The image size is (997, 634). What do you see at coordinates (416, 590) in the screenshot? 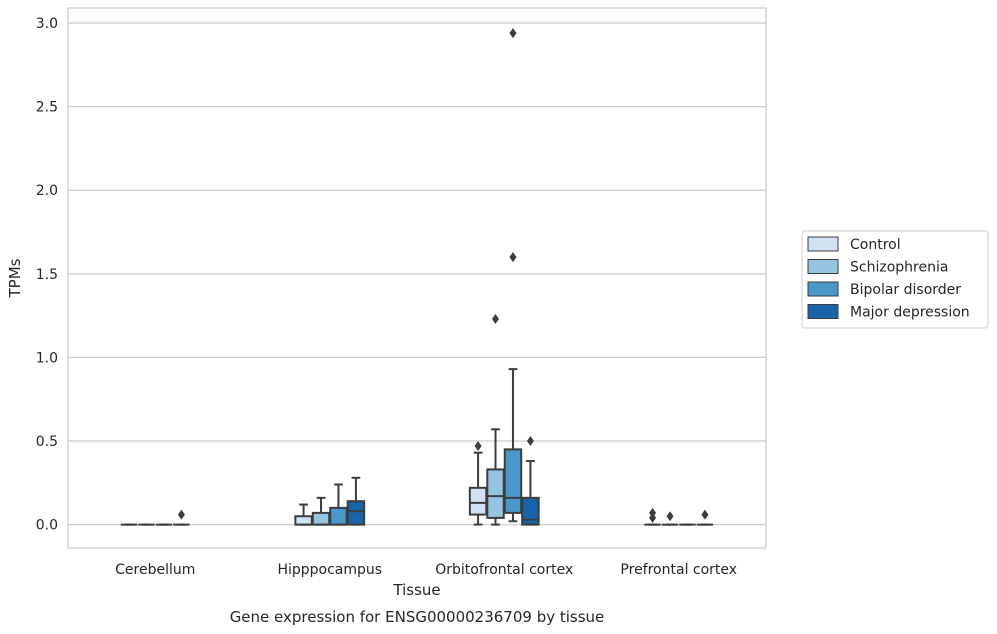
I see `x-axis-title: Tissue` at bounding box center [416, 590].